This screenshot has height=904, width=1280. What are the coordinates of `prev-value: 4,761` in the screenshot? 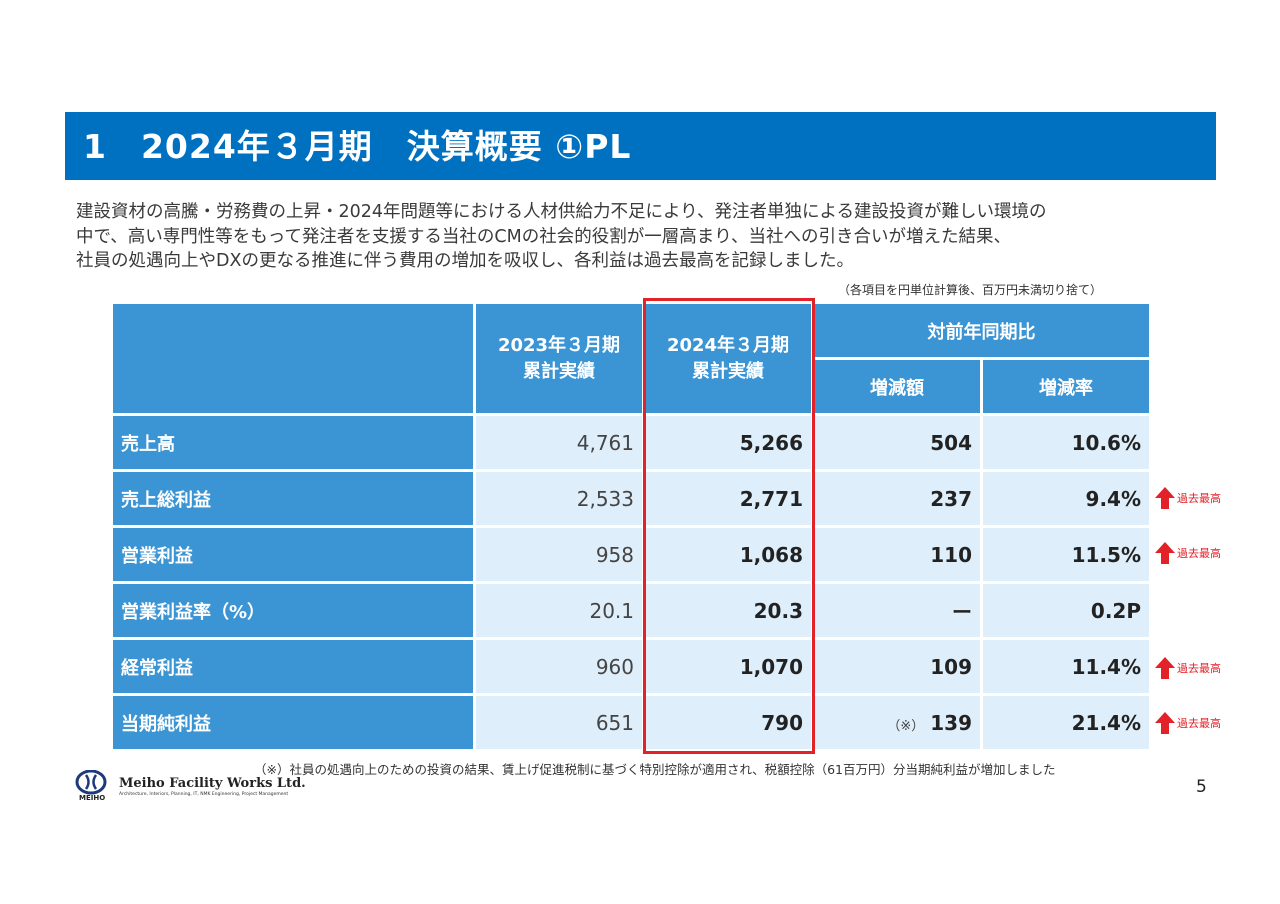 It's located at (559, 442).